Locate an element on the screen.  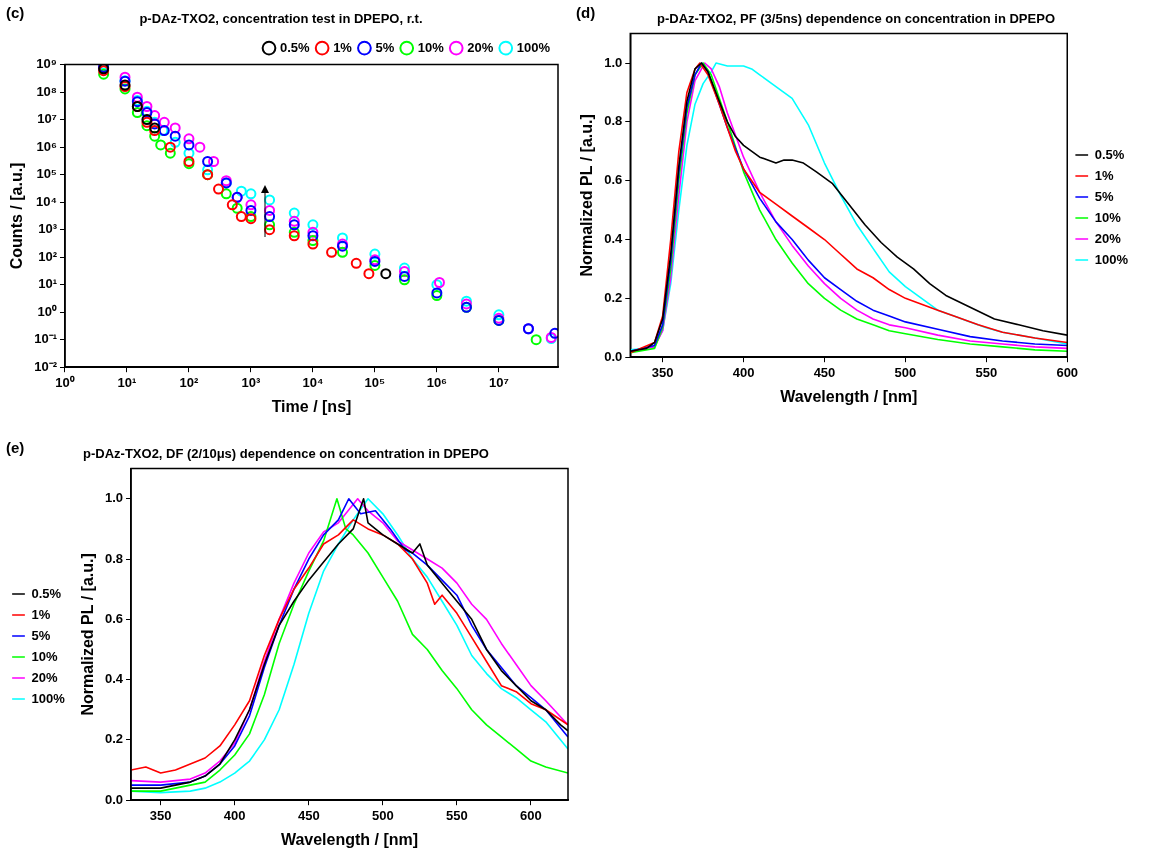
x-tick-label: 10⁷ is located at coordinates (498, 382).